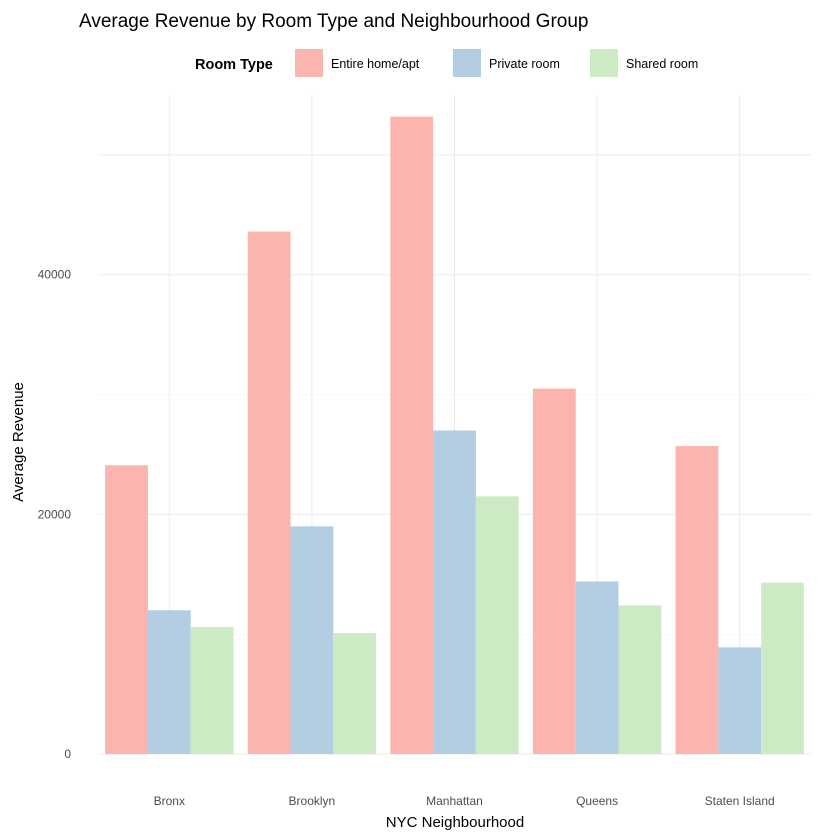 This screenshot has width=840, height=840. I want to click on x-tick-label: Staten Island, so click(740, 801).